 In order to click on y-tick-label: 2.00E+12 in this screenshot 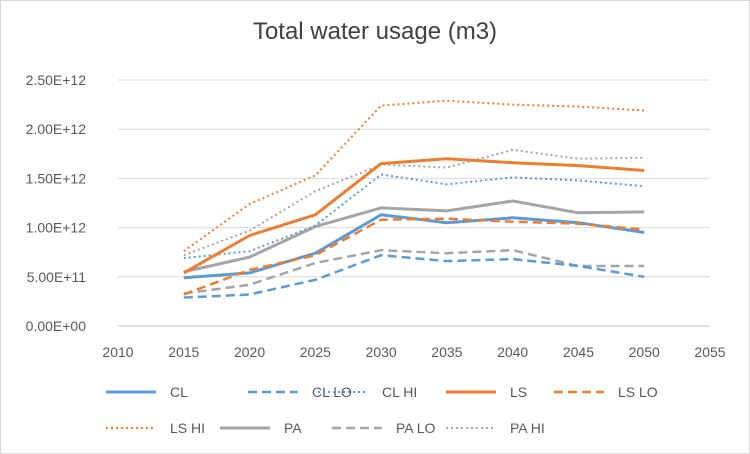, I will do `click(56, 129)`.